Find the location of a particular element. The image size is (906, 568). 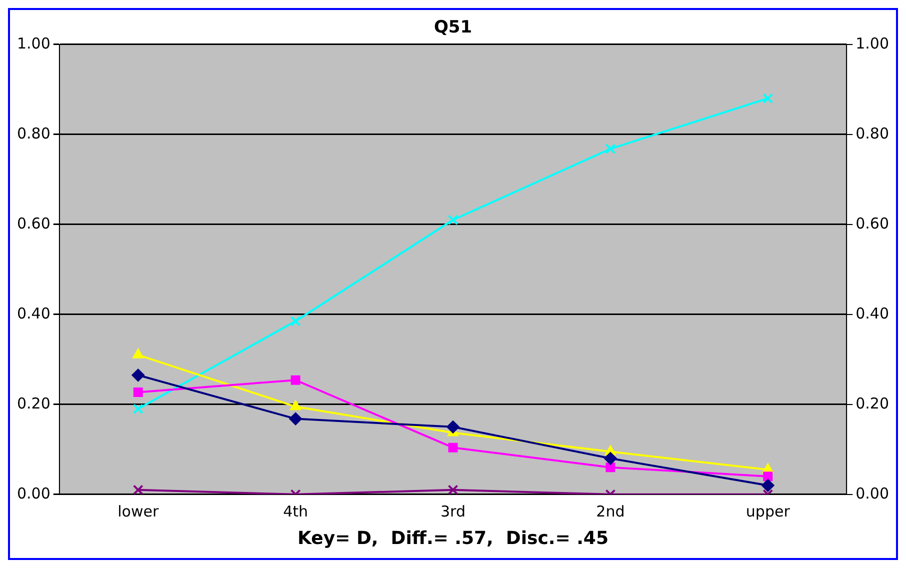

y2-tick-label: 0.80 is located at coordinates (873, 133).